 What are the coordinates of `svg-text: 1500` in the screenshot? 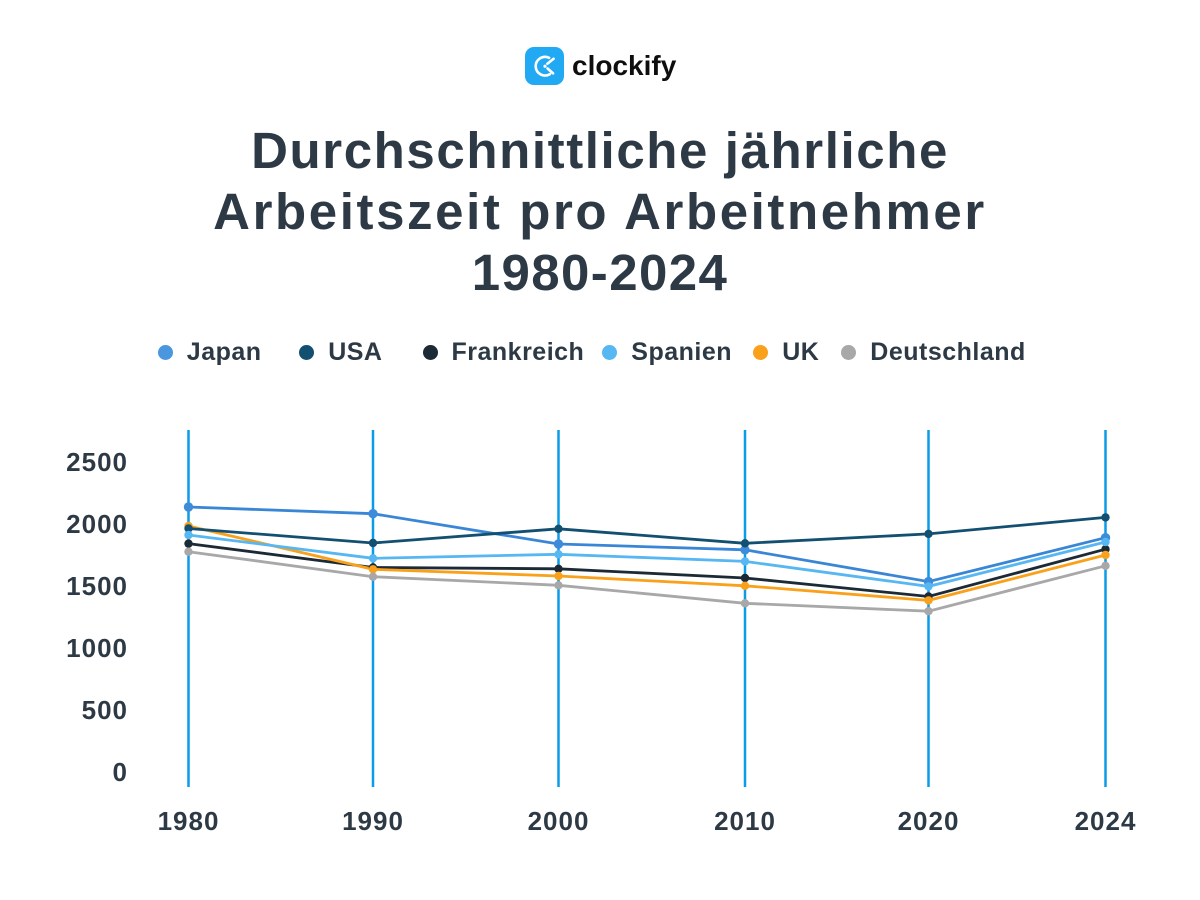 It's located at (97, 586).